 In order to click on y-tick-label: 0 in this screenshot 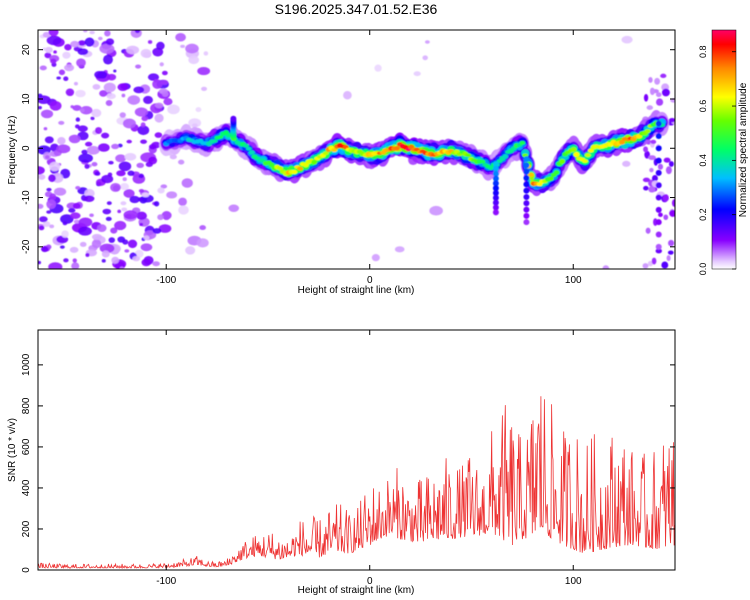, I will do `click(26, 148)`.